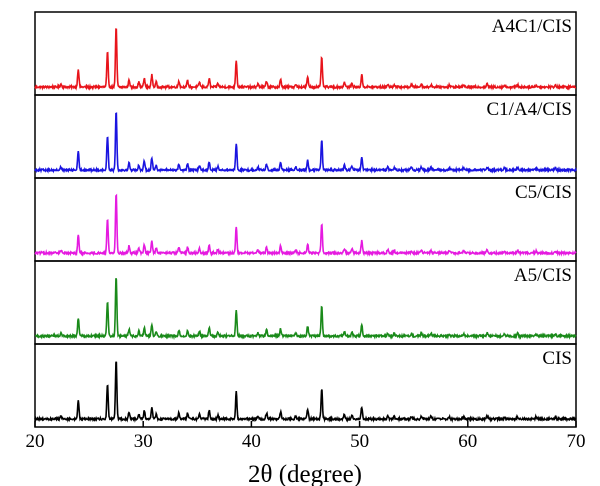 This screenshot has height=486, width=600. I want to click on series-label-series-2: C5/CIS, so click(543, 192).